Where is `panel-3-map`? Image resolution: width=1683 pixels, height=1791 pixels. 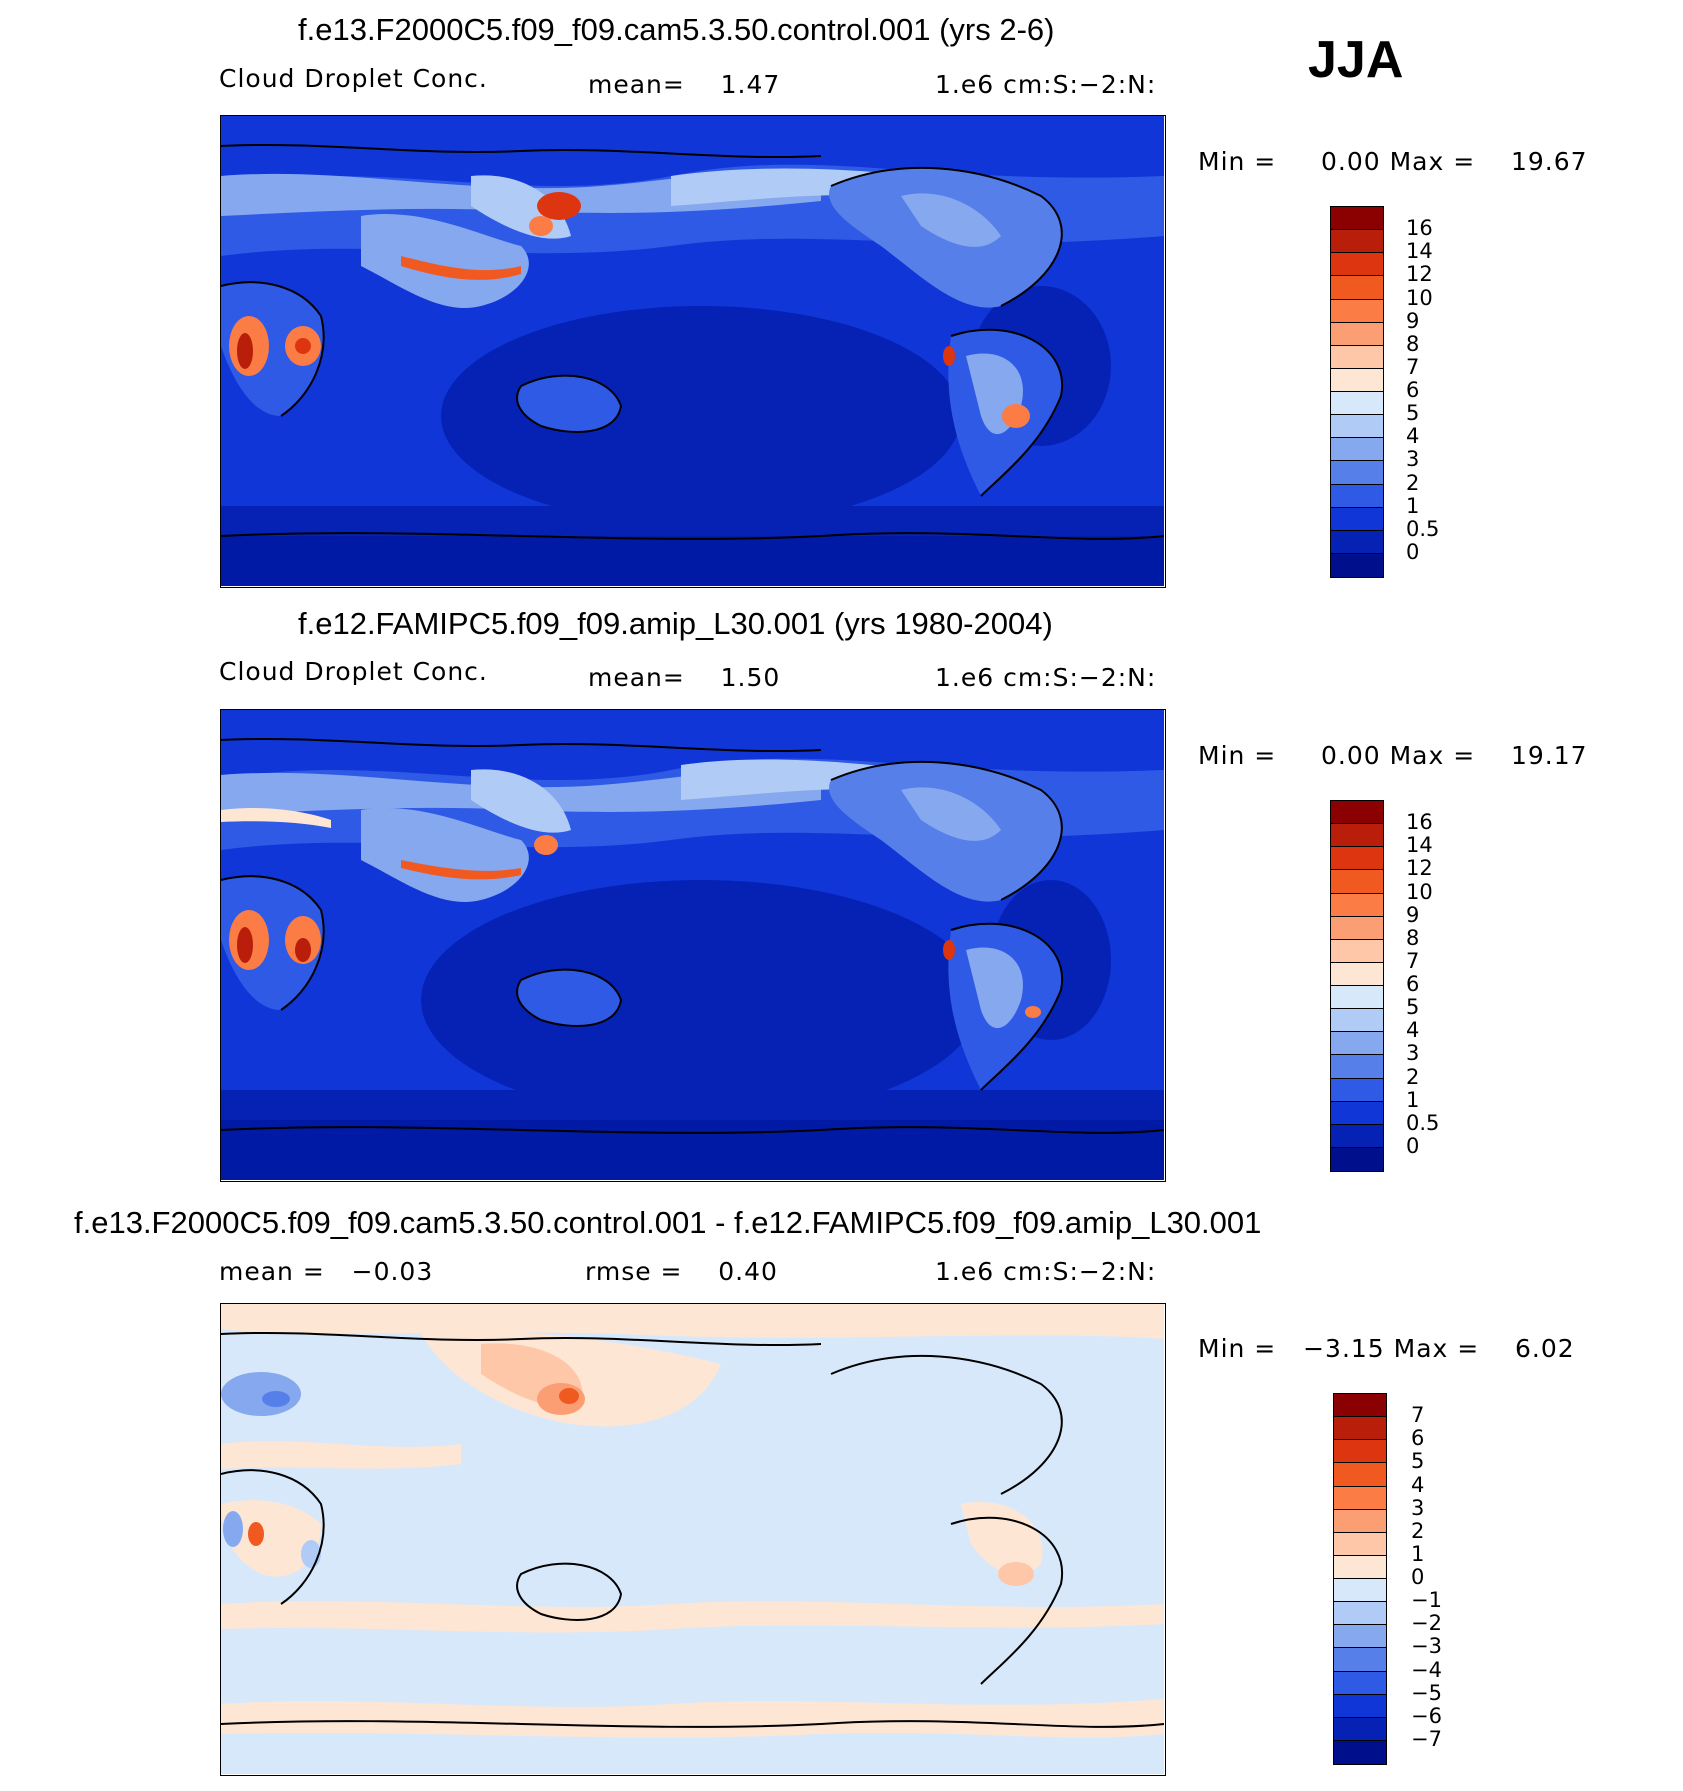 panel-3-map is located at coordinates (693, 1539).